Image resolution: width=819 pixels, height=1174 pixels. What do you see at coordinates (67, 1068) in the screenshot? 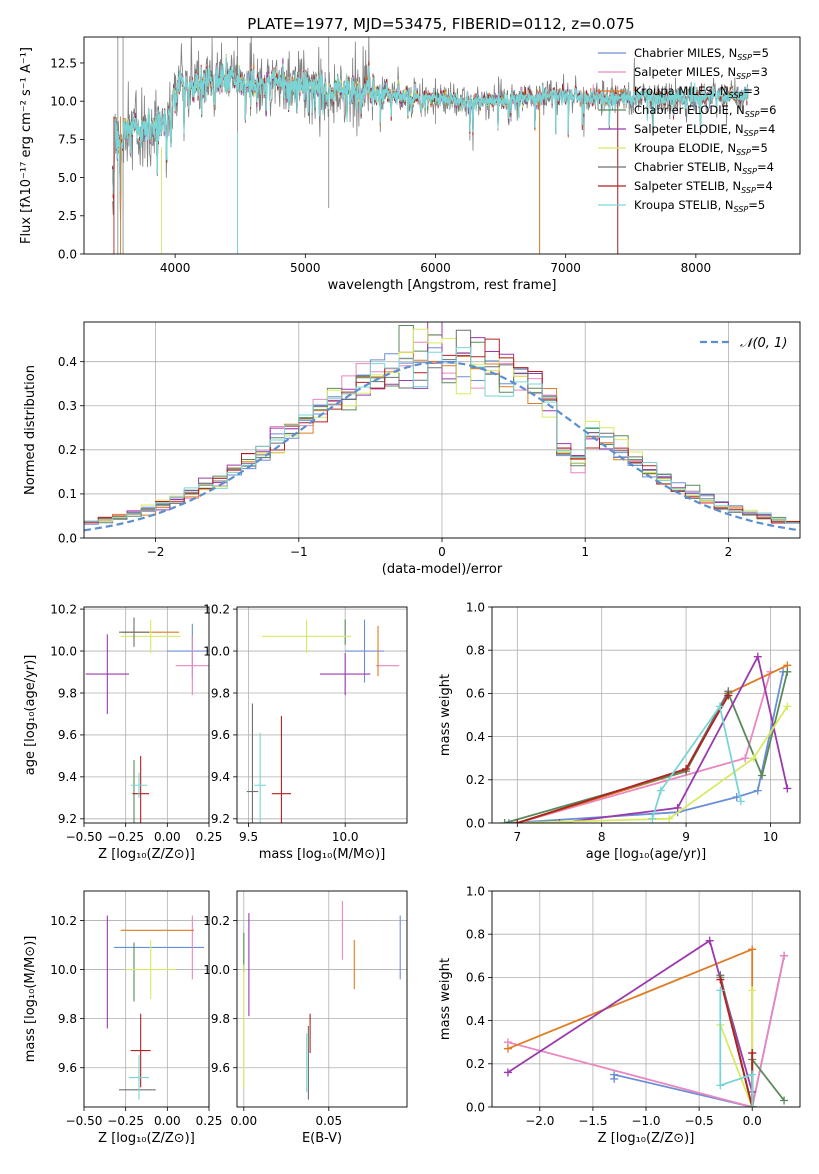
I see `mass-vs-z-ytick-label: 9.6` at bounding box center [67, 1068].